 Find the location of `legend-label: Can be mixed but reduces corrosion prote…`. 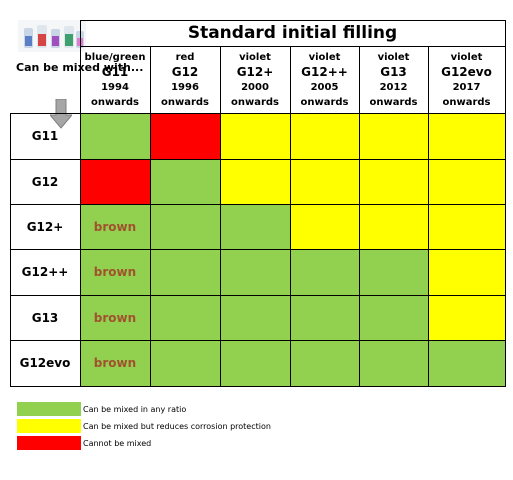

legend-label: Can be mixed but reduces corrosion prote… is located at coordinates (177, 426).